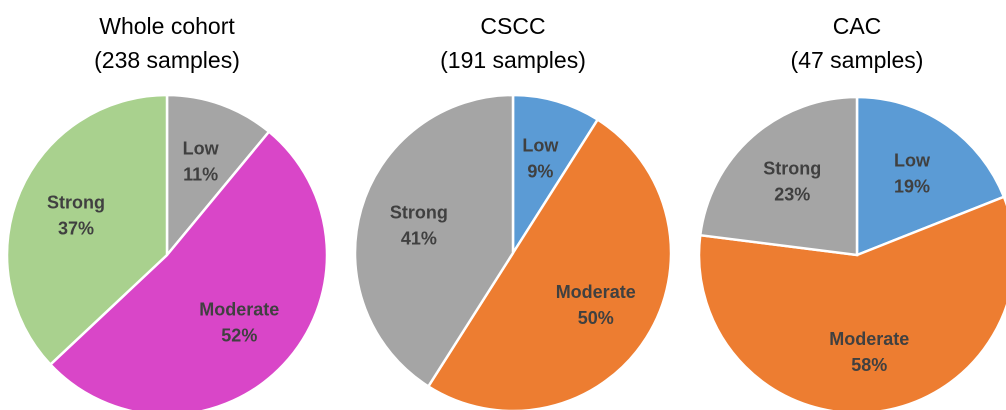 The height and width of the screenshot is (410, 1006). I want to click on slice-value-label: 41%, so click(419, 238).